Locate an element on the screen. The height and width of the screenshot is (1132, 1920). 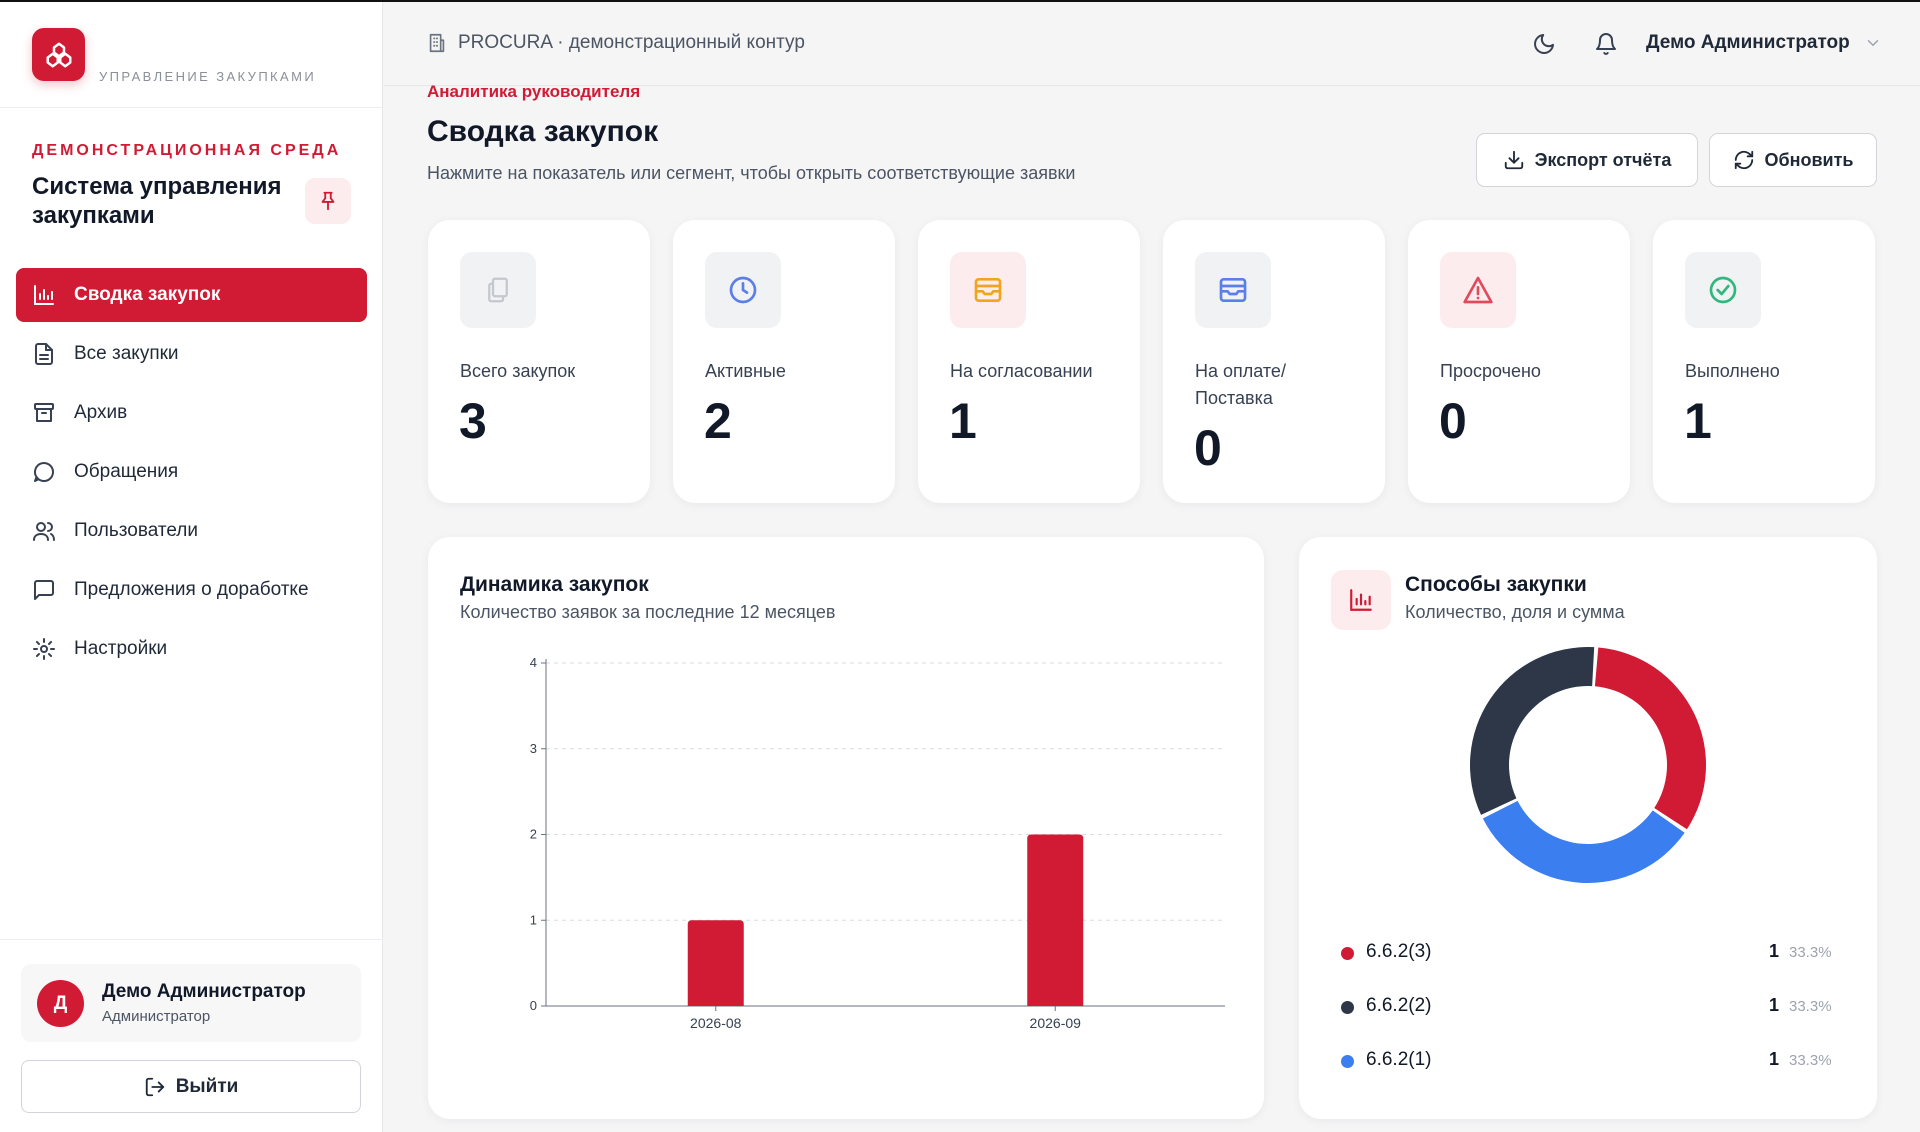
sidebar-item-summary: Сводка закупок is located at coordinates (191, 295).